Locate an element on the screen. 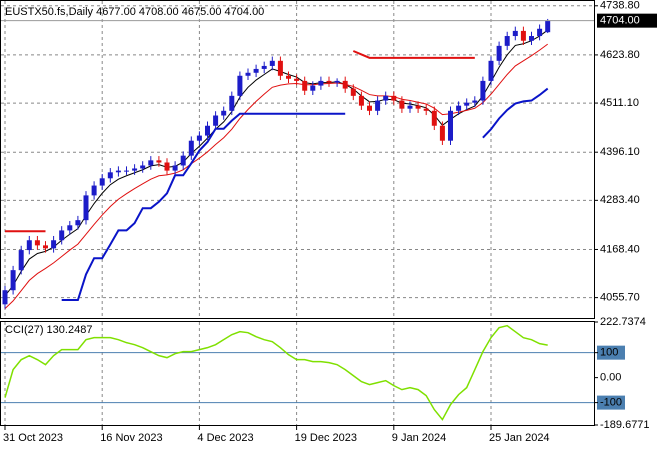 Image resolution: width=660 pixels, height=450 pixels. y-tick-label: -189.6771 is located at coordinates (625, 425).